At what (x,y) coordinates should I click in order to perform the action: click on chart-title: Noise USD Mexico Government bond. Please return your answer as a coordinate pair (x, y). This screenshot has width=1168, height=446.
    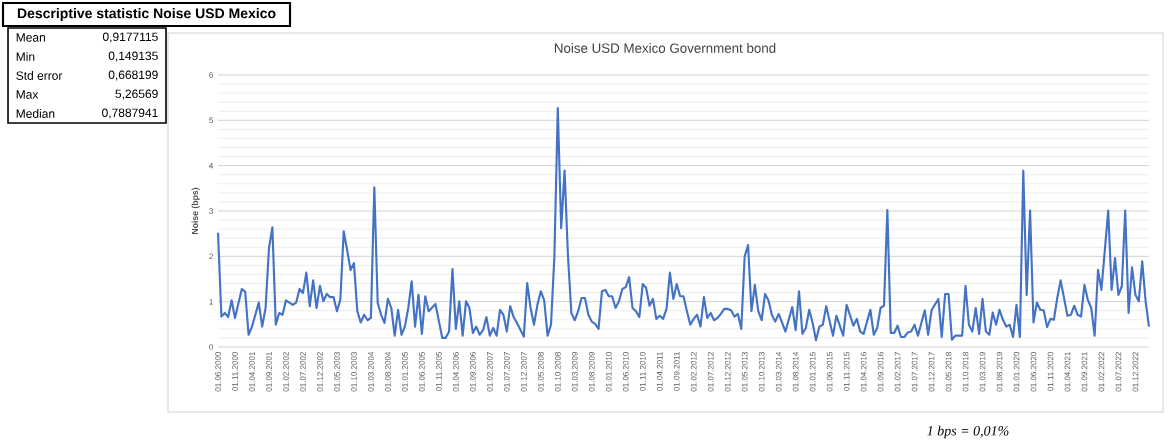
    Looking at the image, I should click on (665, 48).